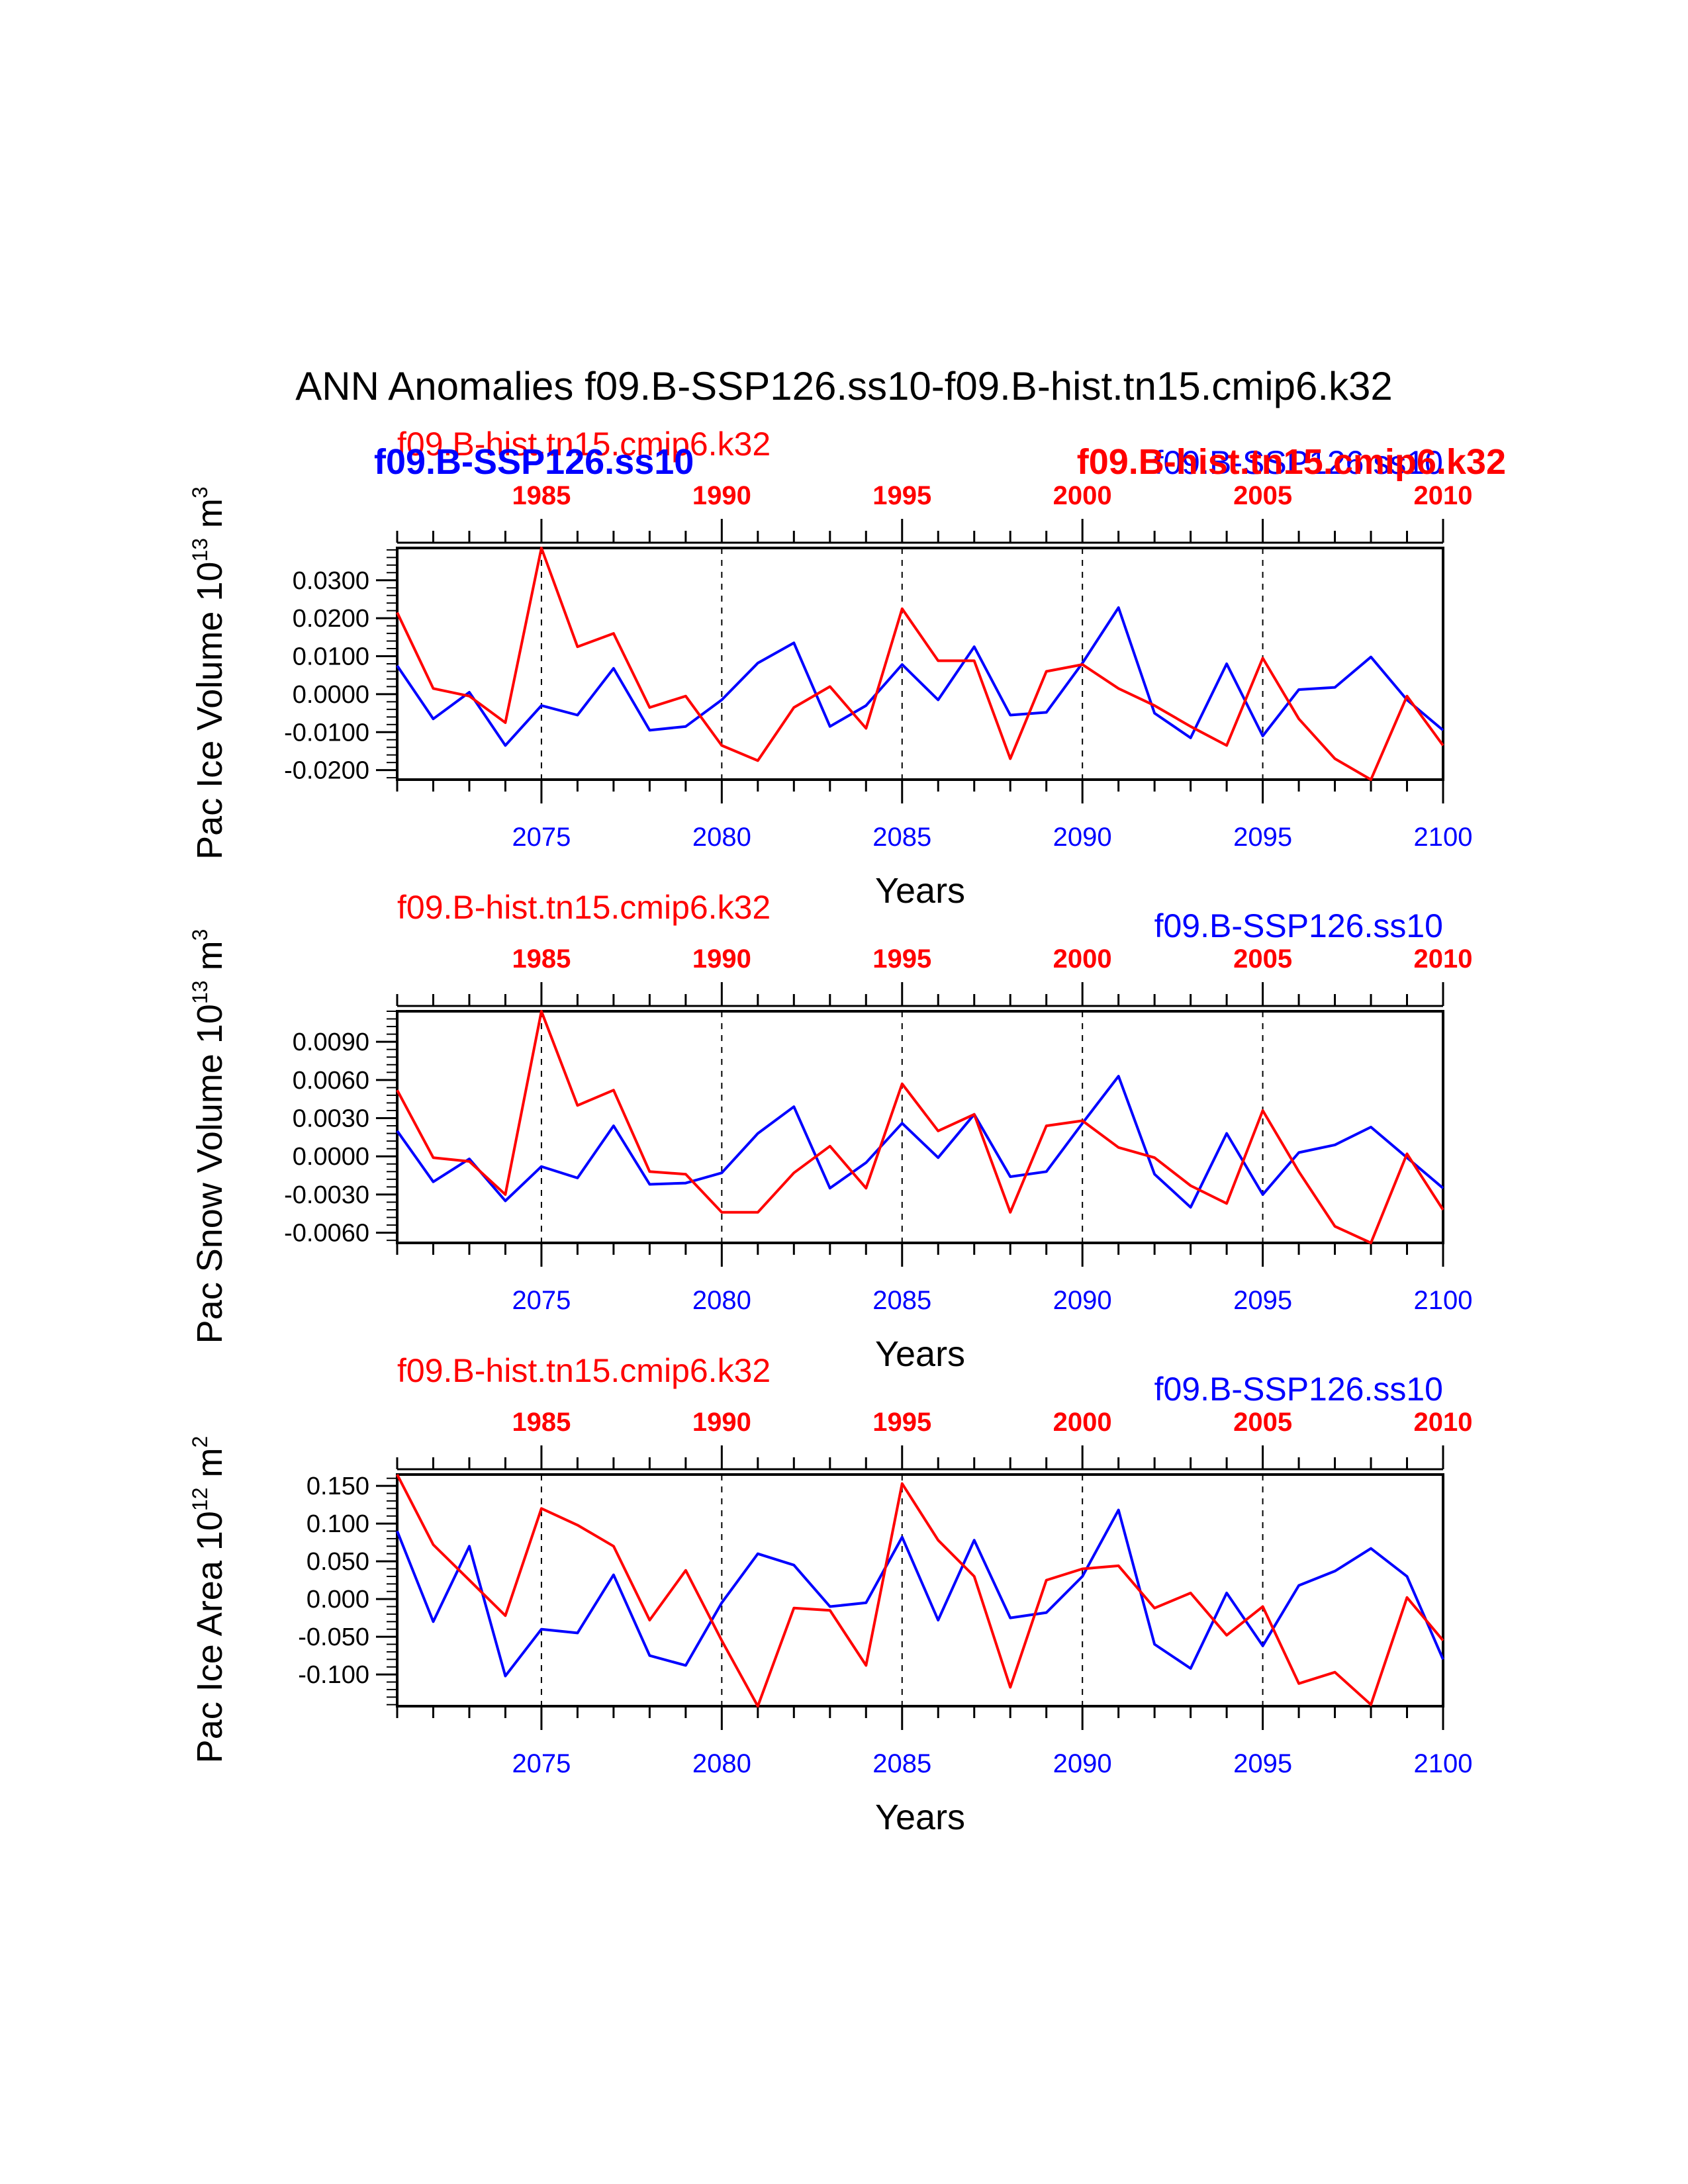 The width and height of the screenshot is (1688, 2184). Describe the element at coordinates (333, 1637) in the screenshot. I see `y-tick-label: -0.050` at that location.